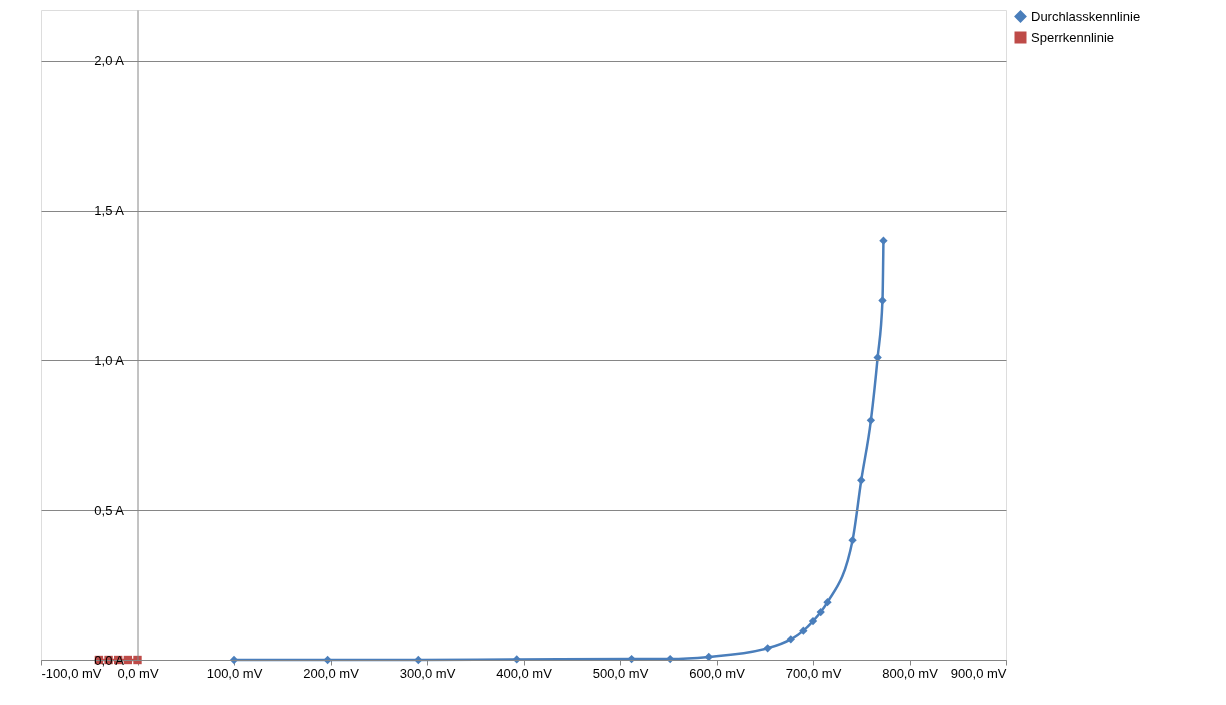 This screenshot has width=1226, height=705. Describe the element at coordinates (109, 510) in the screenshot. I see `y-tick-label: 0,5 A` at that location.